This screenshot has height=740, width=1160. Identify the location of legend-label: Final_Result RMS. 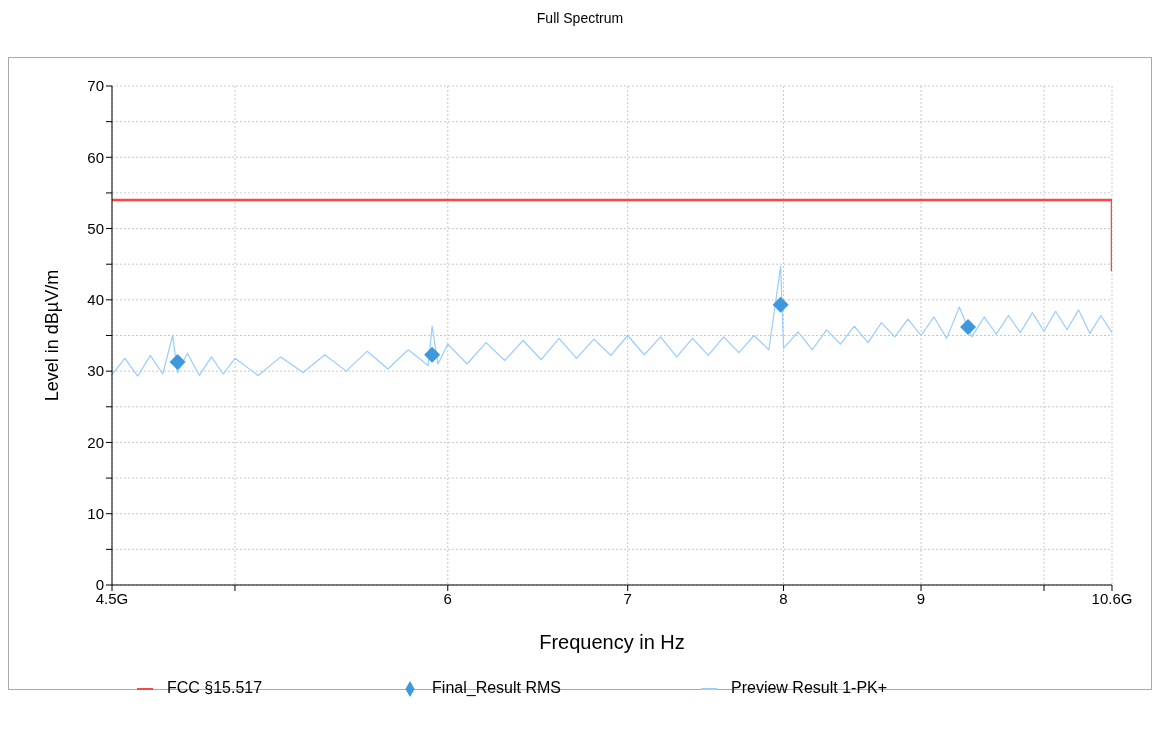
(497, 687).